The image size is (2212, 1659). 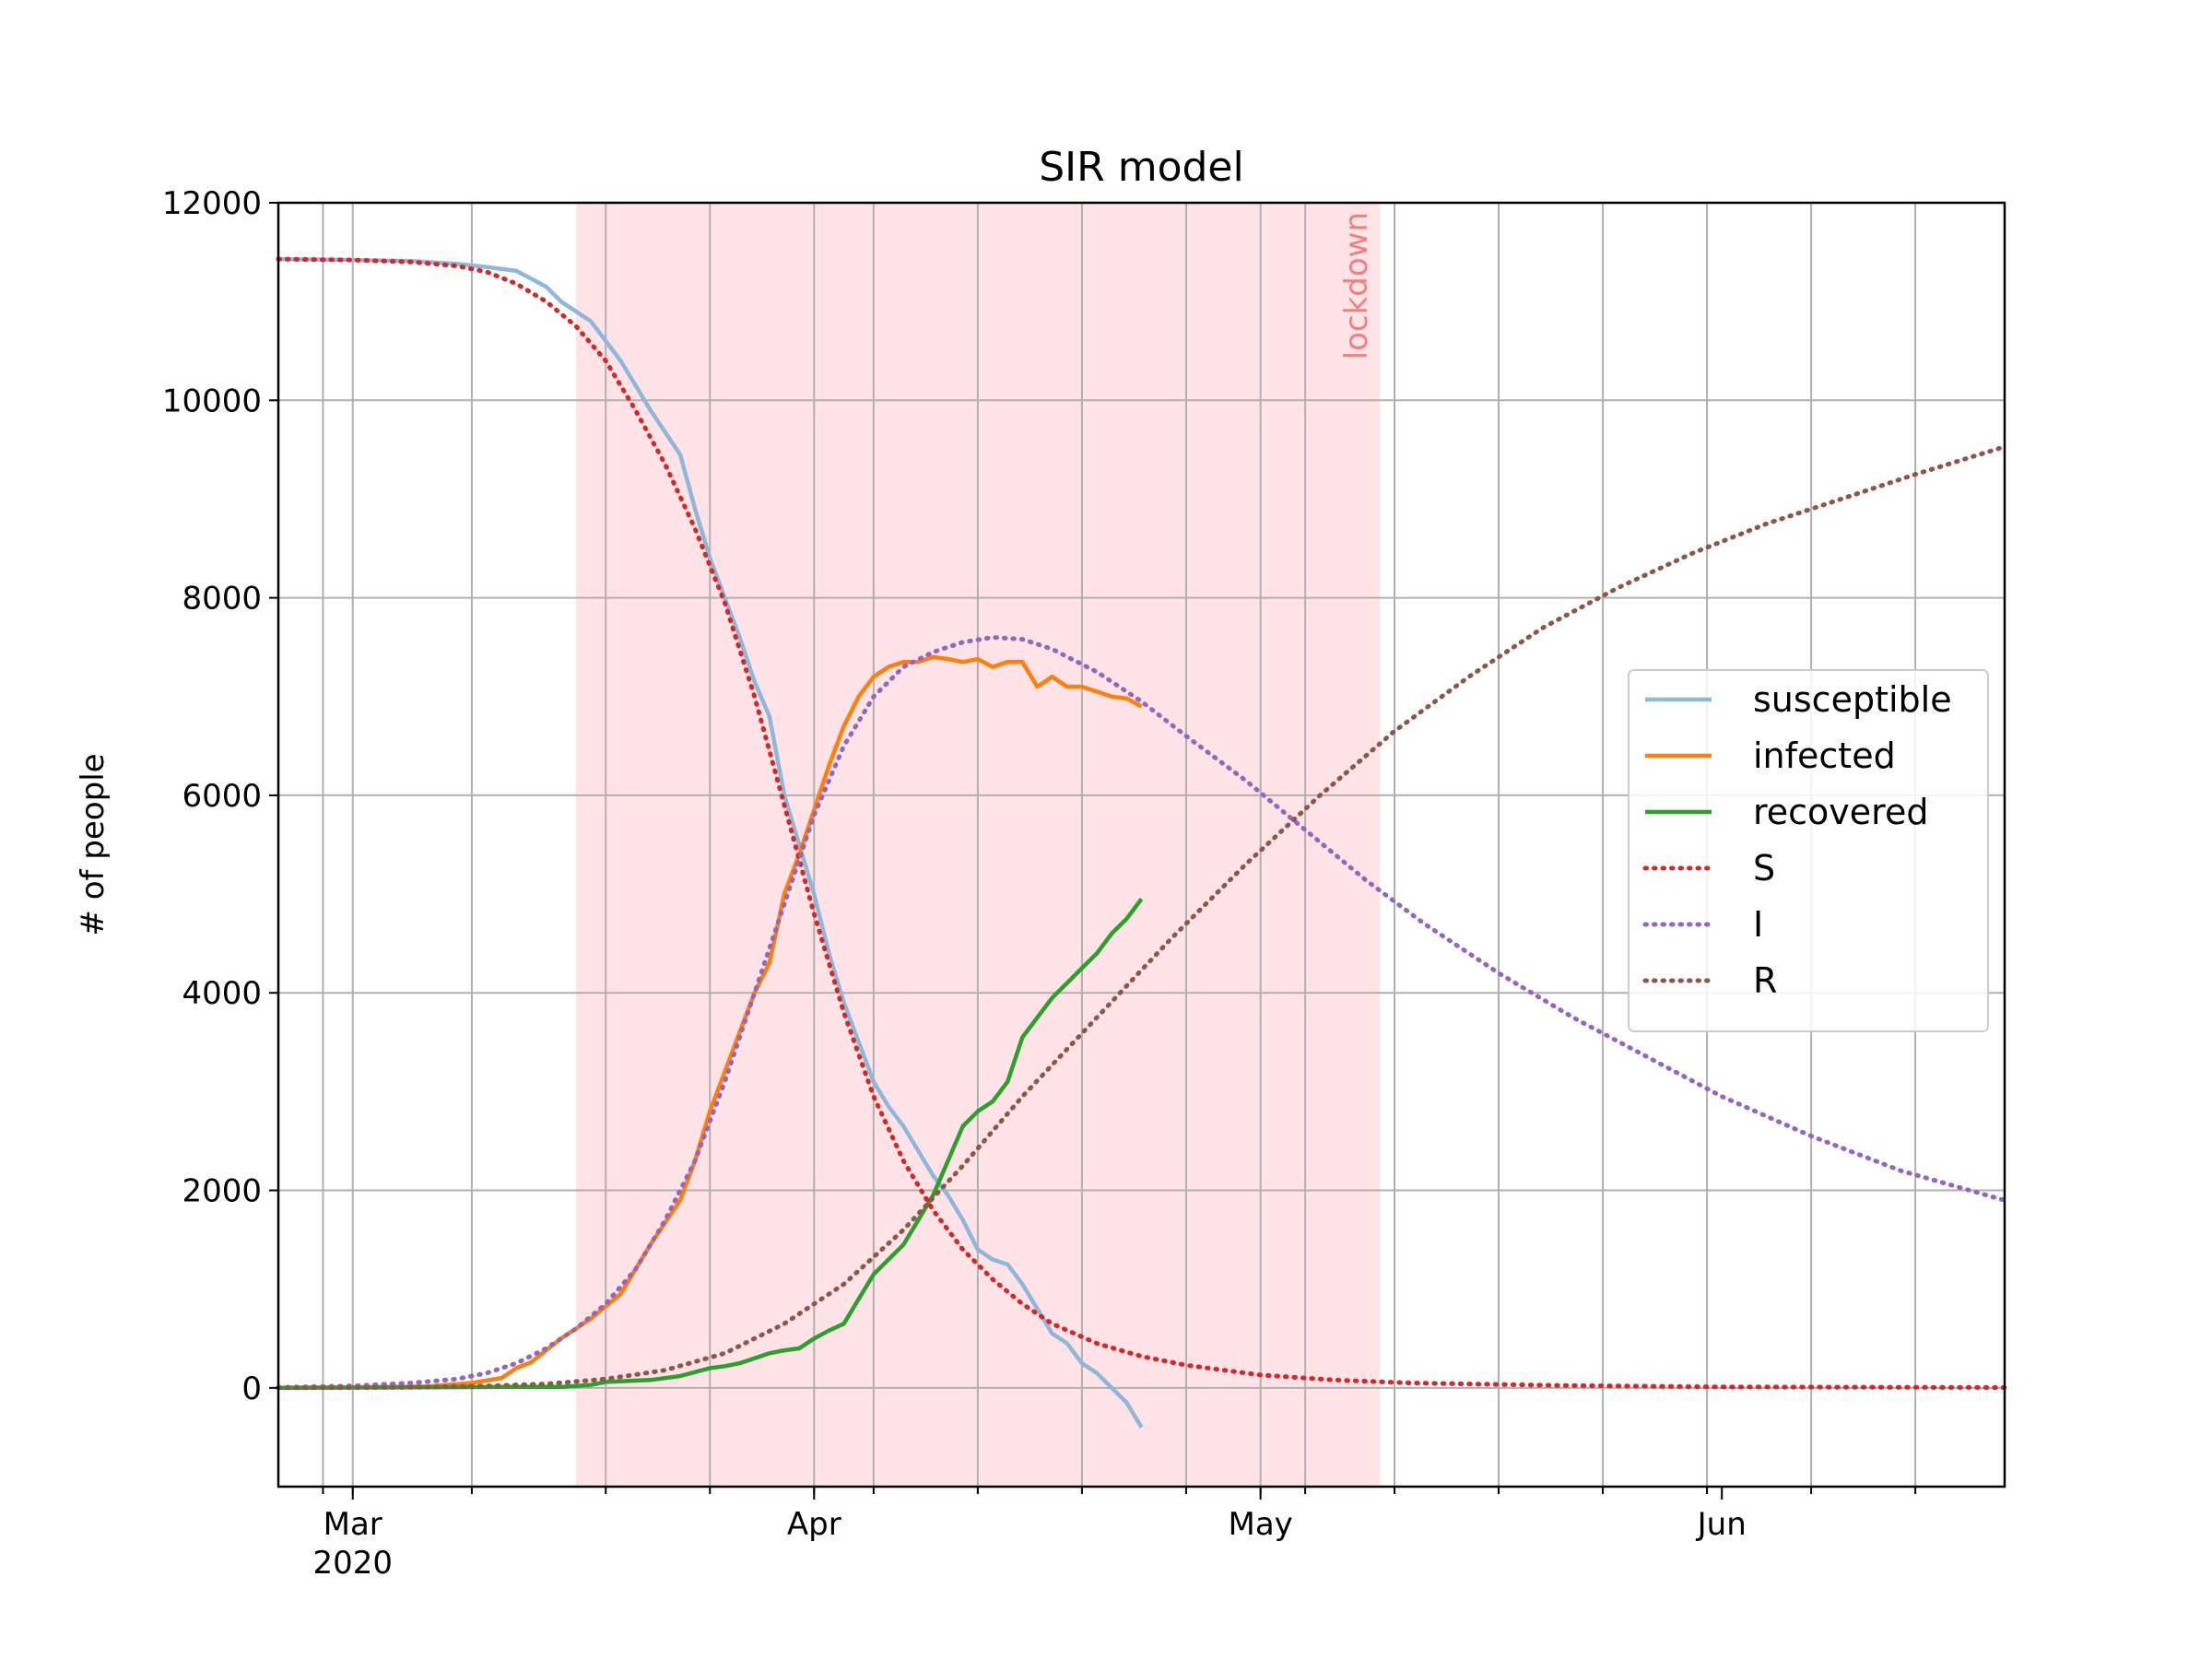 What do you see at coordinates (222, 796) in the screenshot?
I see `y-tick-label: 6000` at bounding box center [222, 796].